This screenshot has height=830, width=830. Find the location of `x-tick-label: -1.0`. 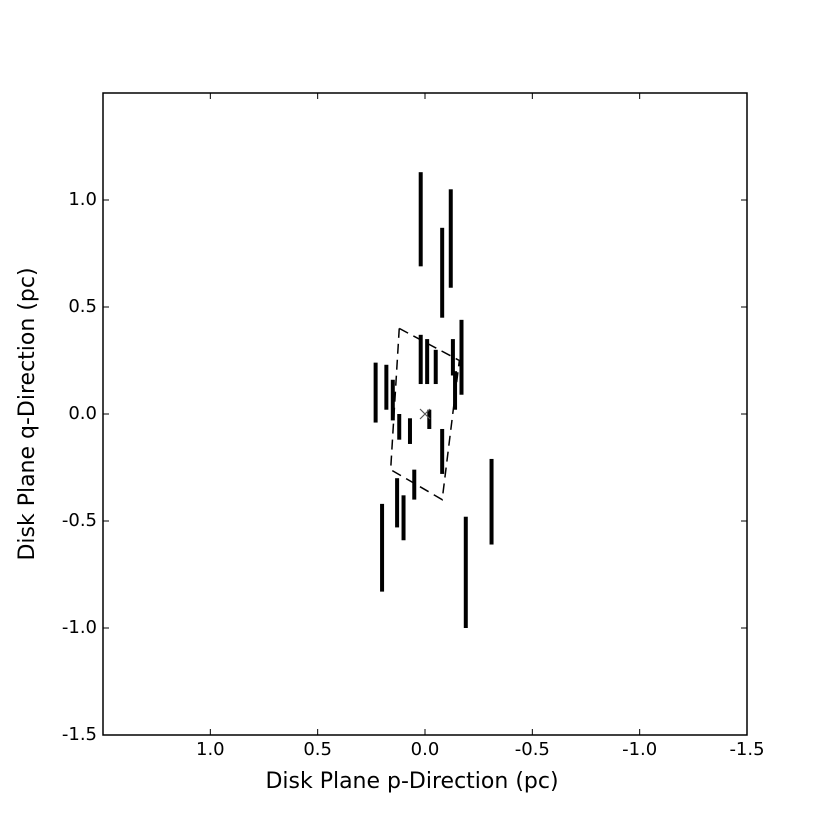

x-tick-label: -1.0 is located at coordinates (639, 749).